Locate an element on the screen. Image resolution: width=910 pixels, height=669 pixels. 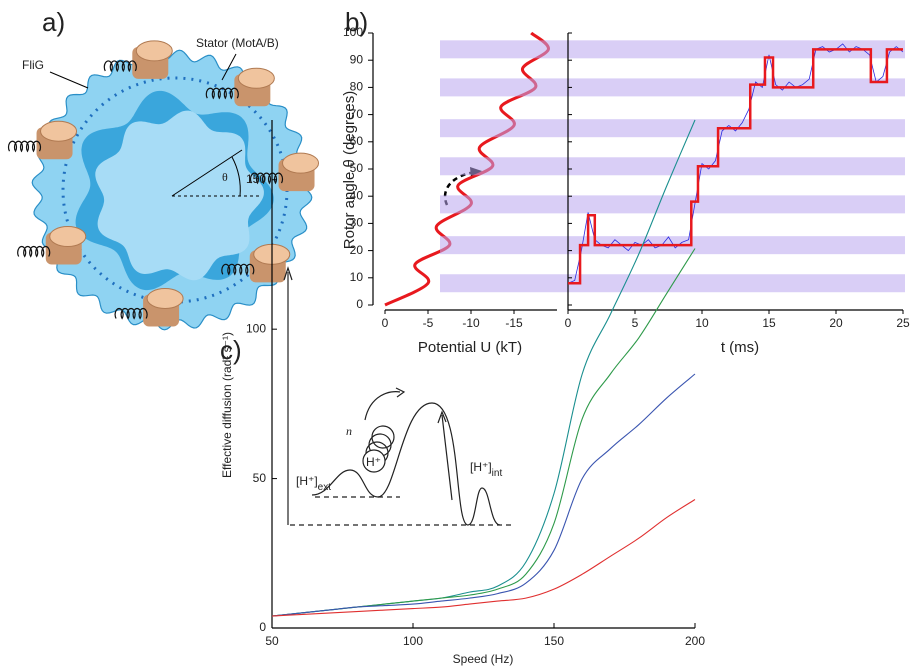
y-tick-label: 90 is located at coordinates (357, 59).